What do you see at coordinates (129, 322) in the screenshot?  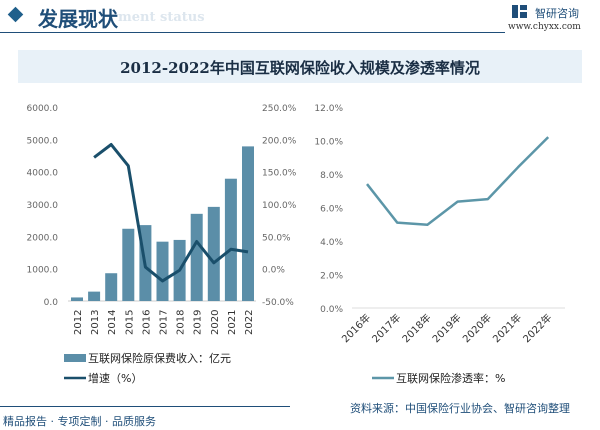 I see `x-tick-label: 2015` at bounding box center [129, 322].